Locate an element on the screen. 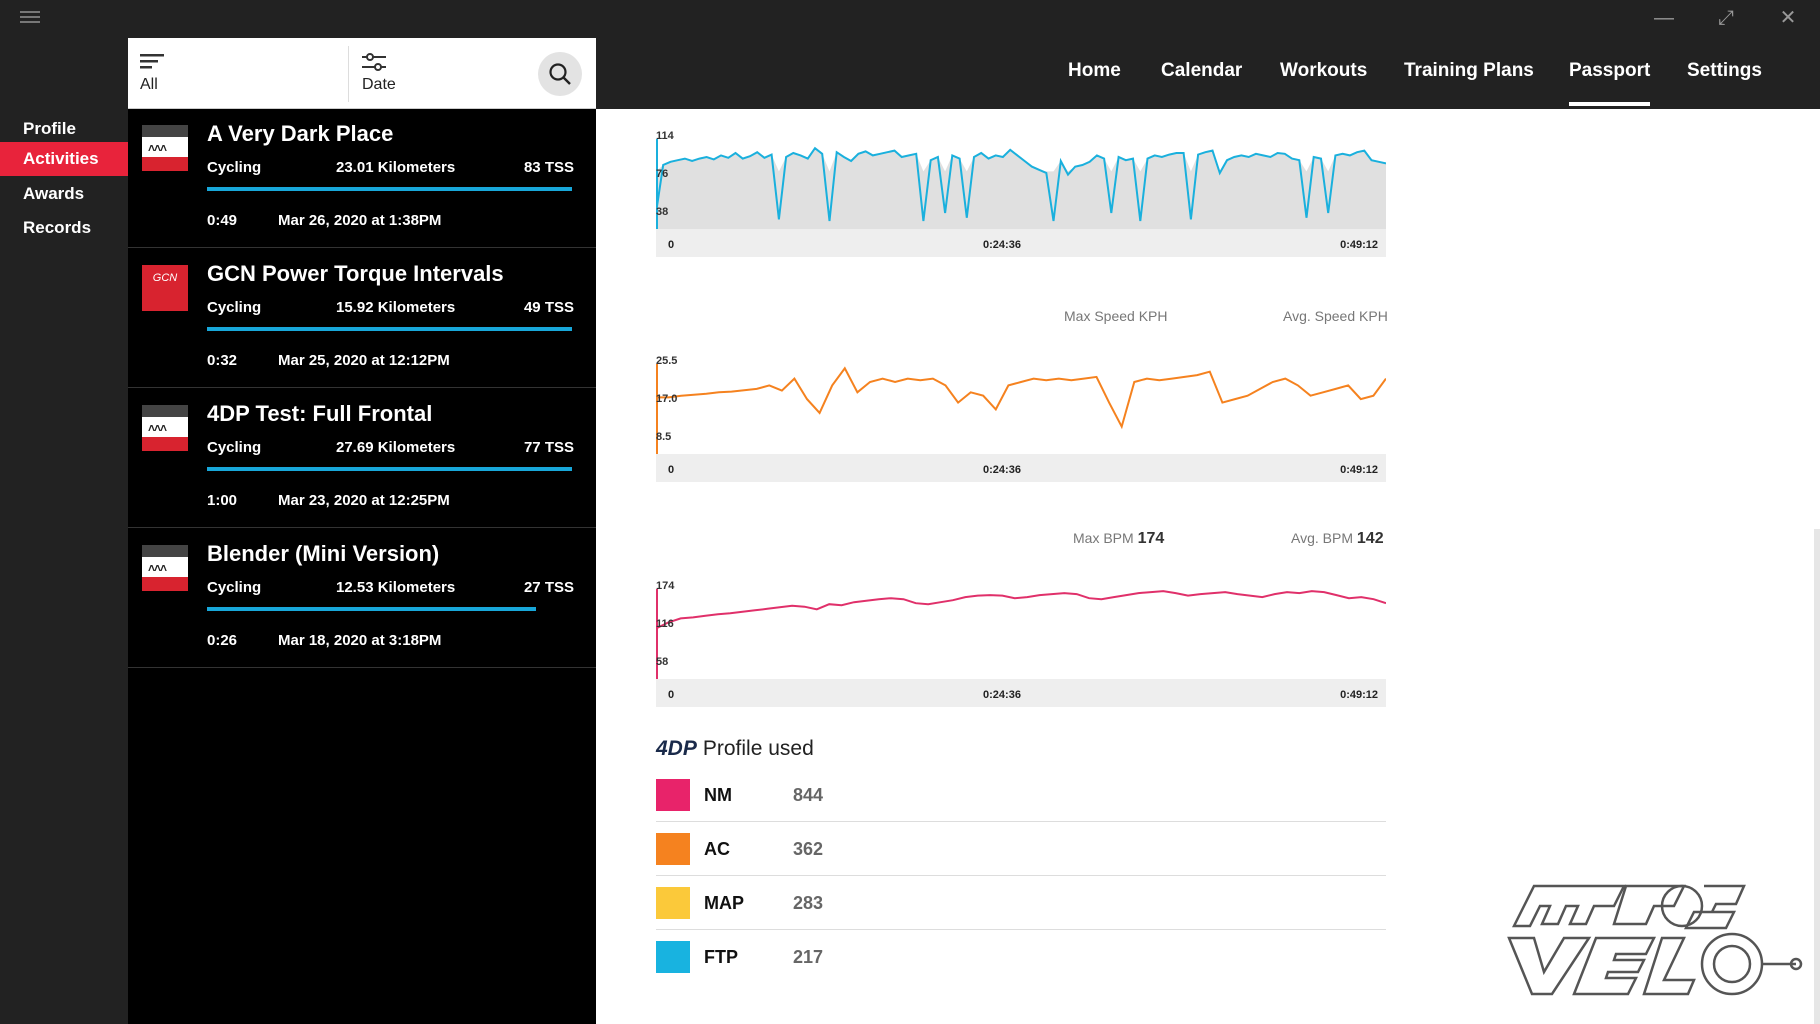 This screenshot has width=1820, height=1024. profile-metric-name: FTP is located at coordinates (721, 957).